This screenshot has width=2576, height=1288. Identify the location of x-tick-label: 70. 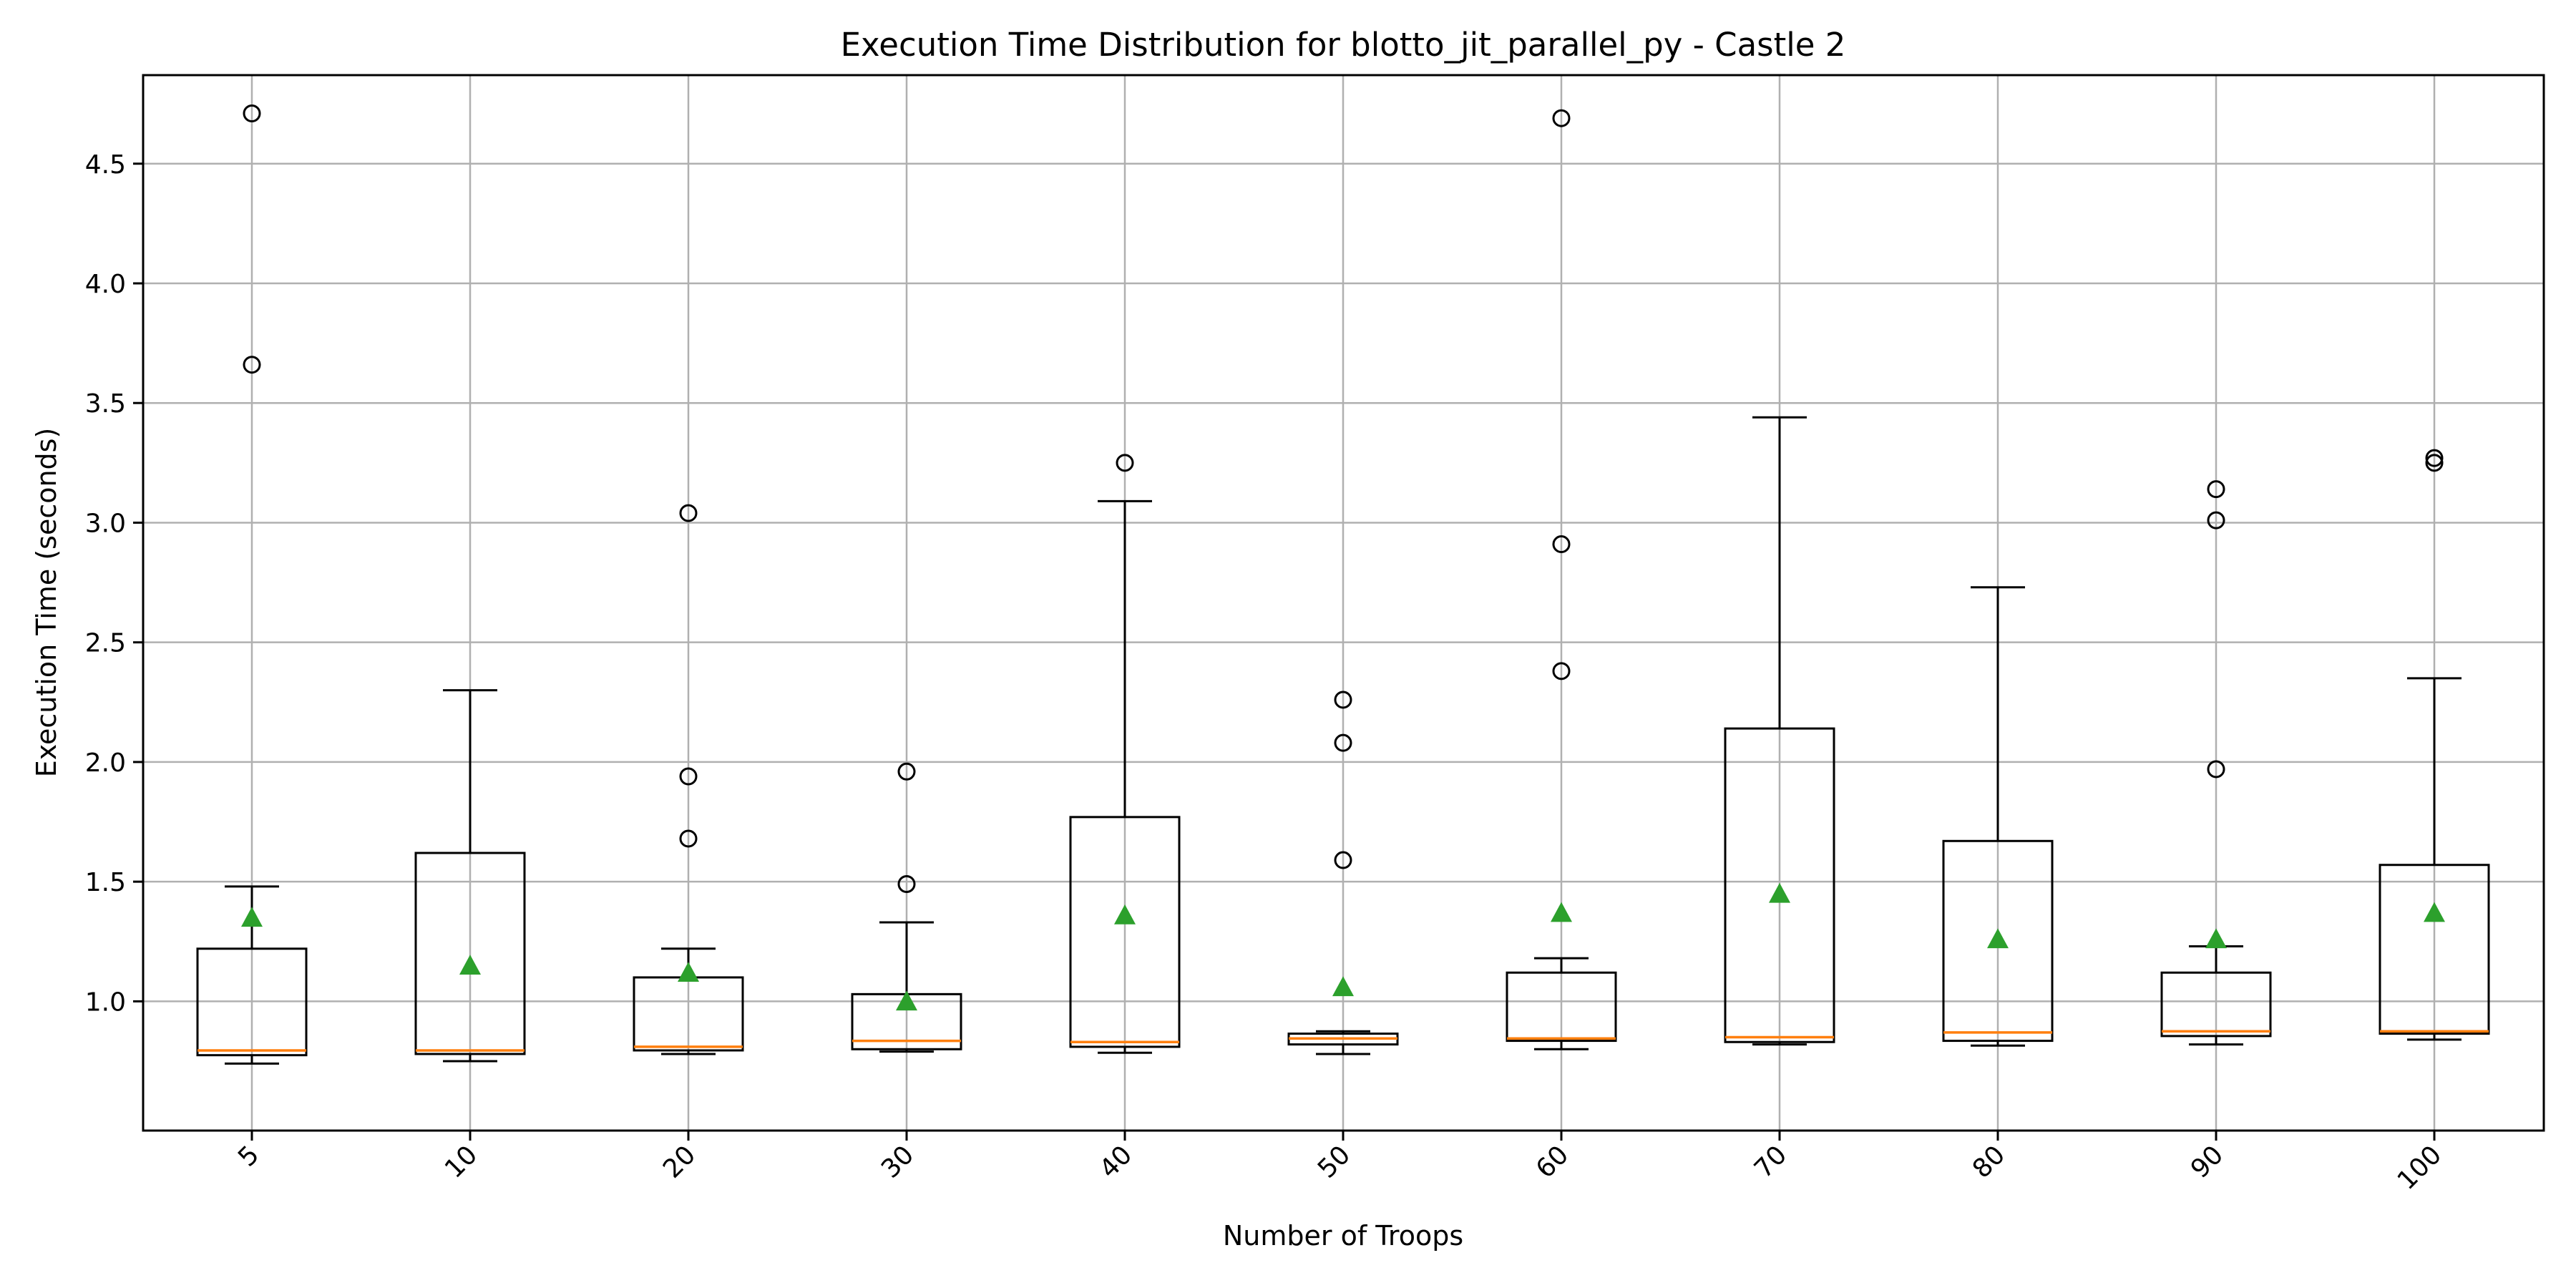
(1770, 1162).